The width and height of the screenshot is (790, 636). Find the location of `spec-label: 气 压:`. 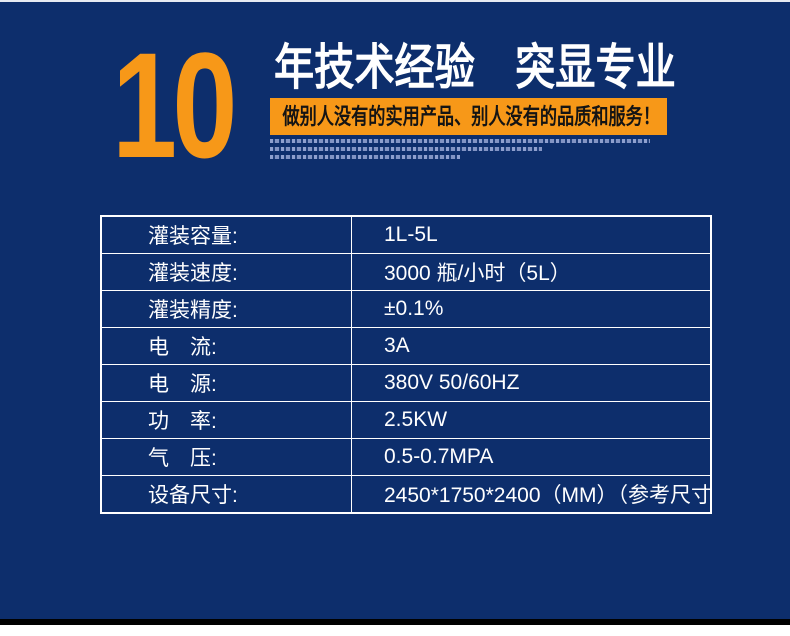

spec-label: 气 压: is located at coordinates (226, 457).